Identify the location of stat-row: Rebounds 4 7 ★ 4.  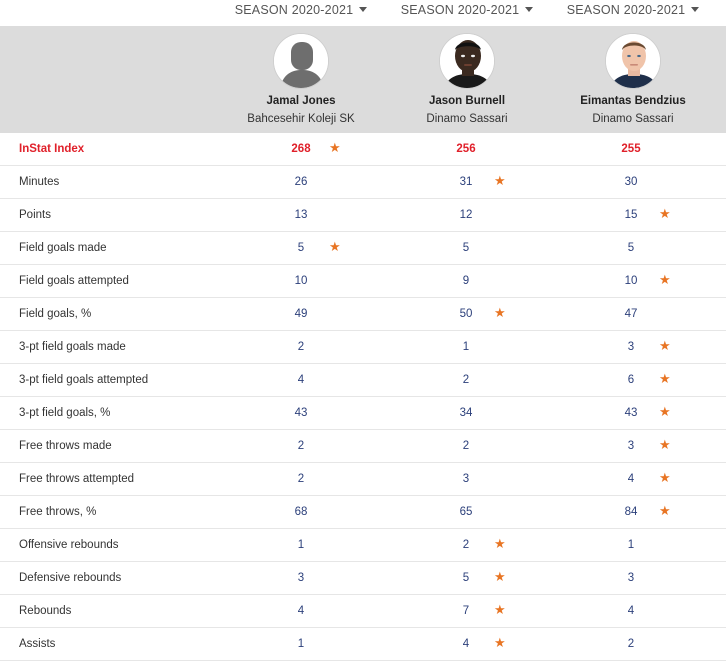
(363, 611).